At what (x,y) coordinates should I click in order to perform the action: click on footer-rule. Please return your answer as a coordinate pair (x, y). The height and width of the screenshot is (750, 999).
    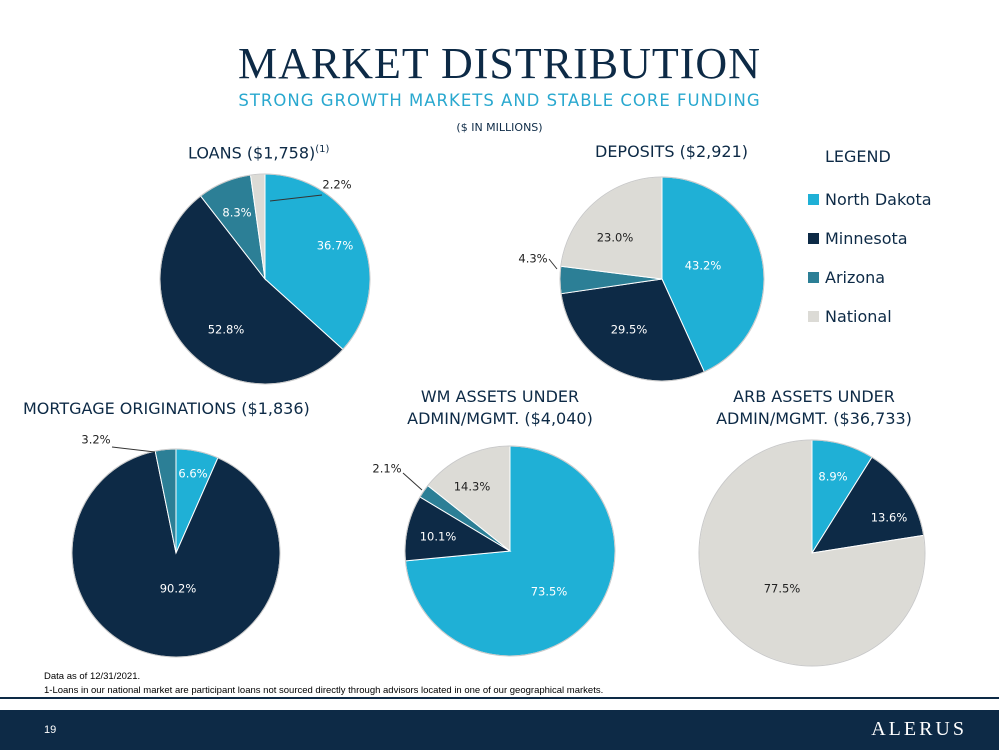
    Looking at the image, I should click on (499, 698).